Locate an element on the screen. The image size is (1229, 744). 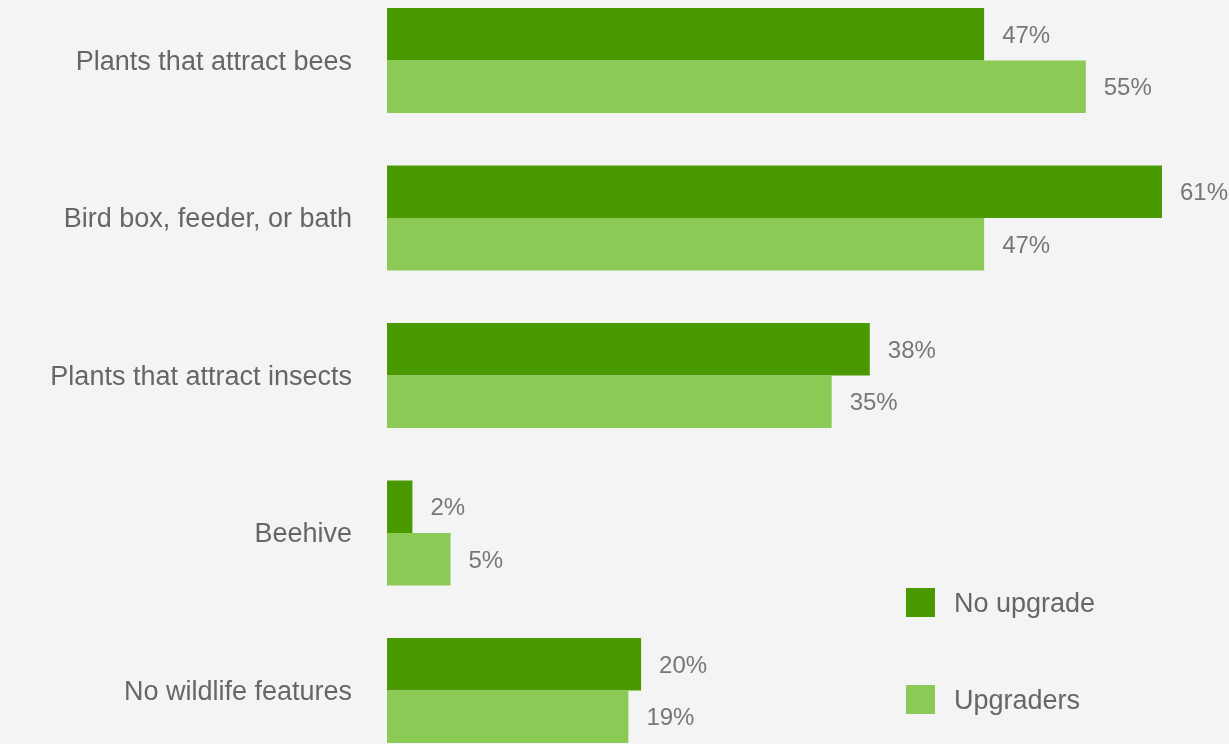
data-label: 61% is located at coordinates (1204, 192).